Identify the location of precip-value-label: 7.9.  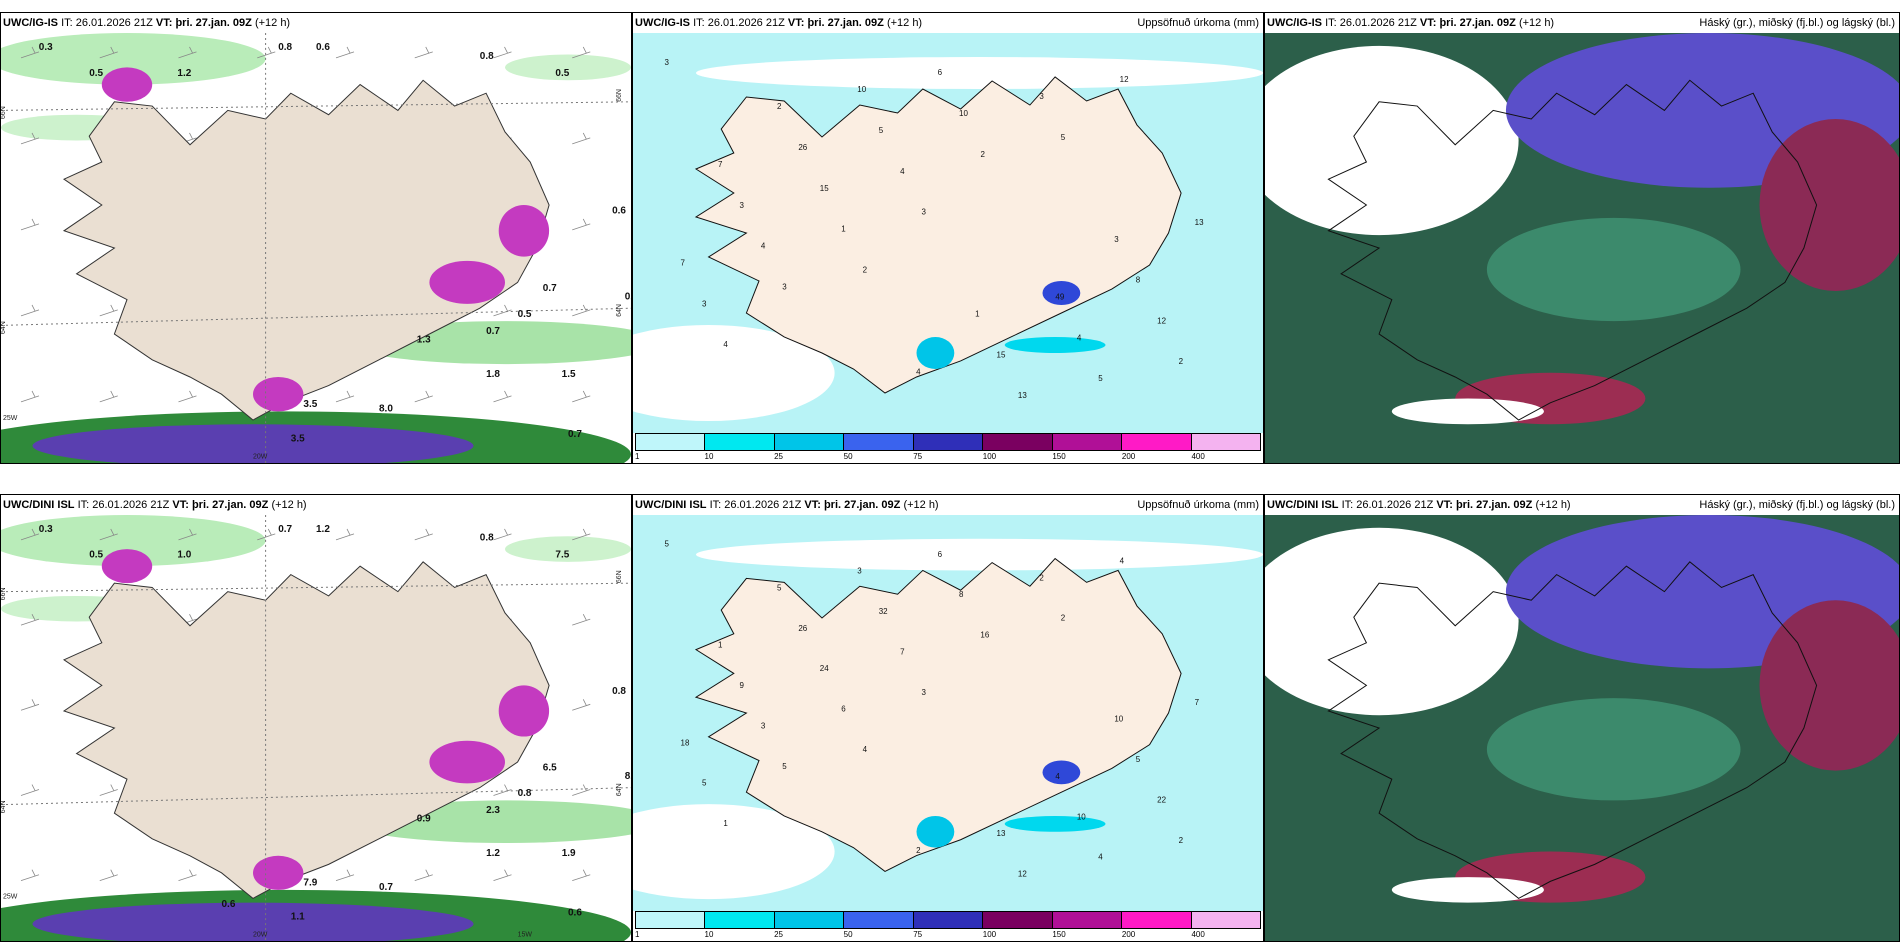
(310, 883).